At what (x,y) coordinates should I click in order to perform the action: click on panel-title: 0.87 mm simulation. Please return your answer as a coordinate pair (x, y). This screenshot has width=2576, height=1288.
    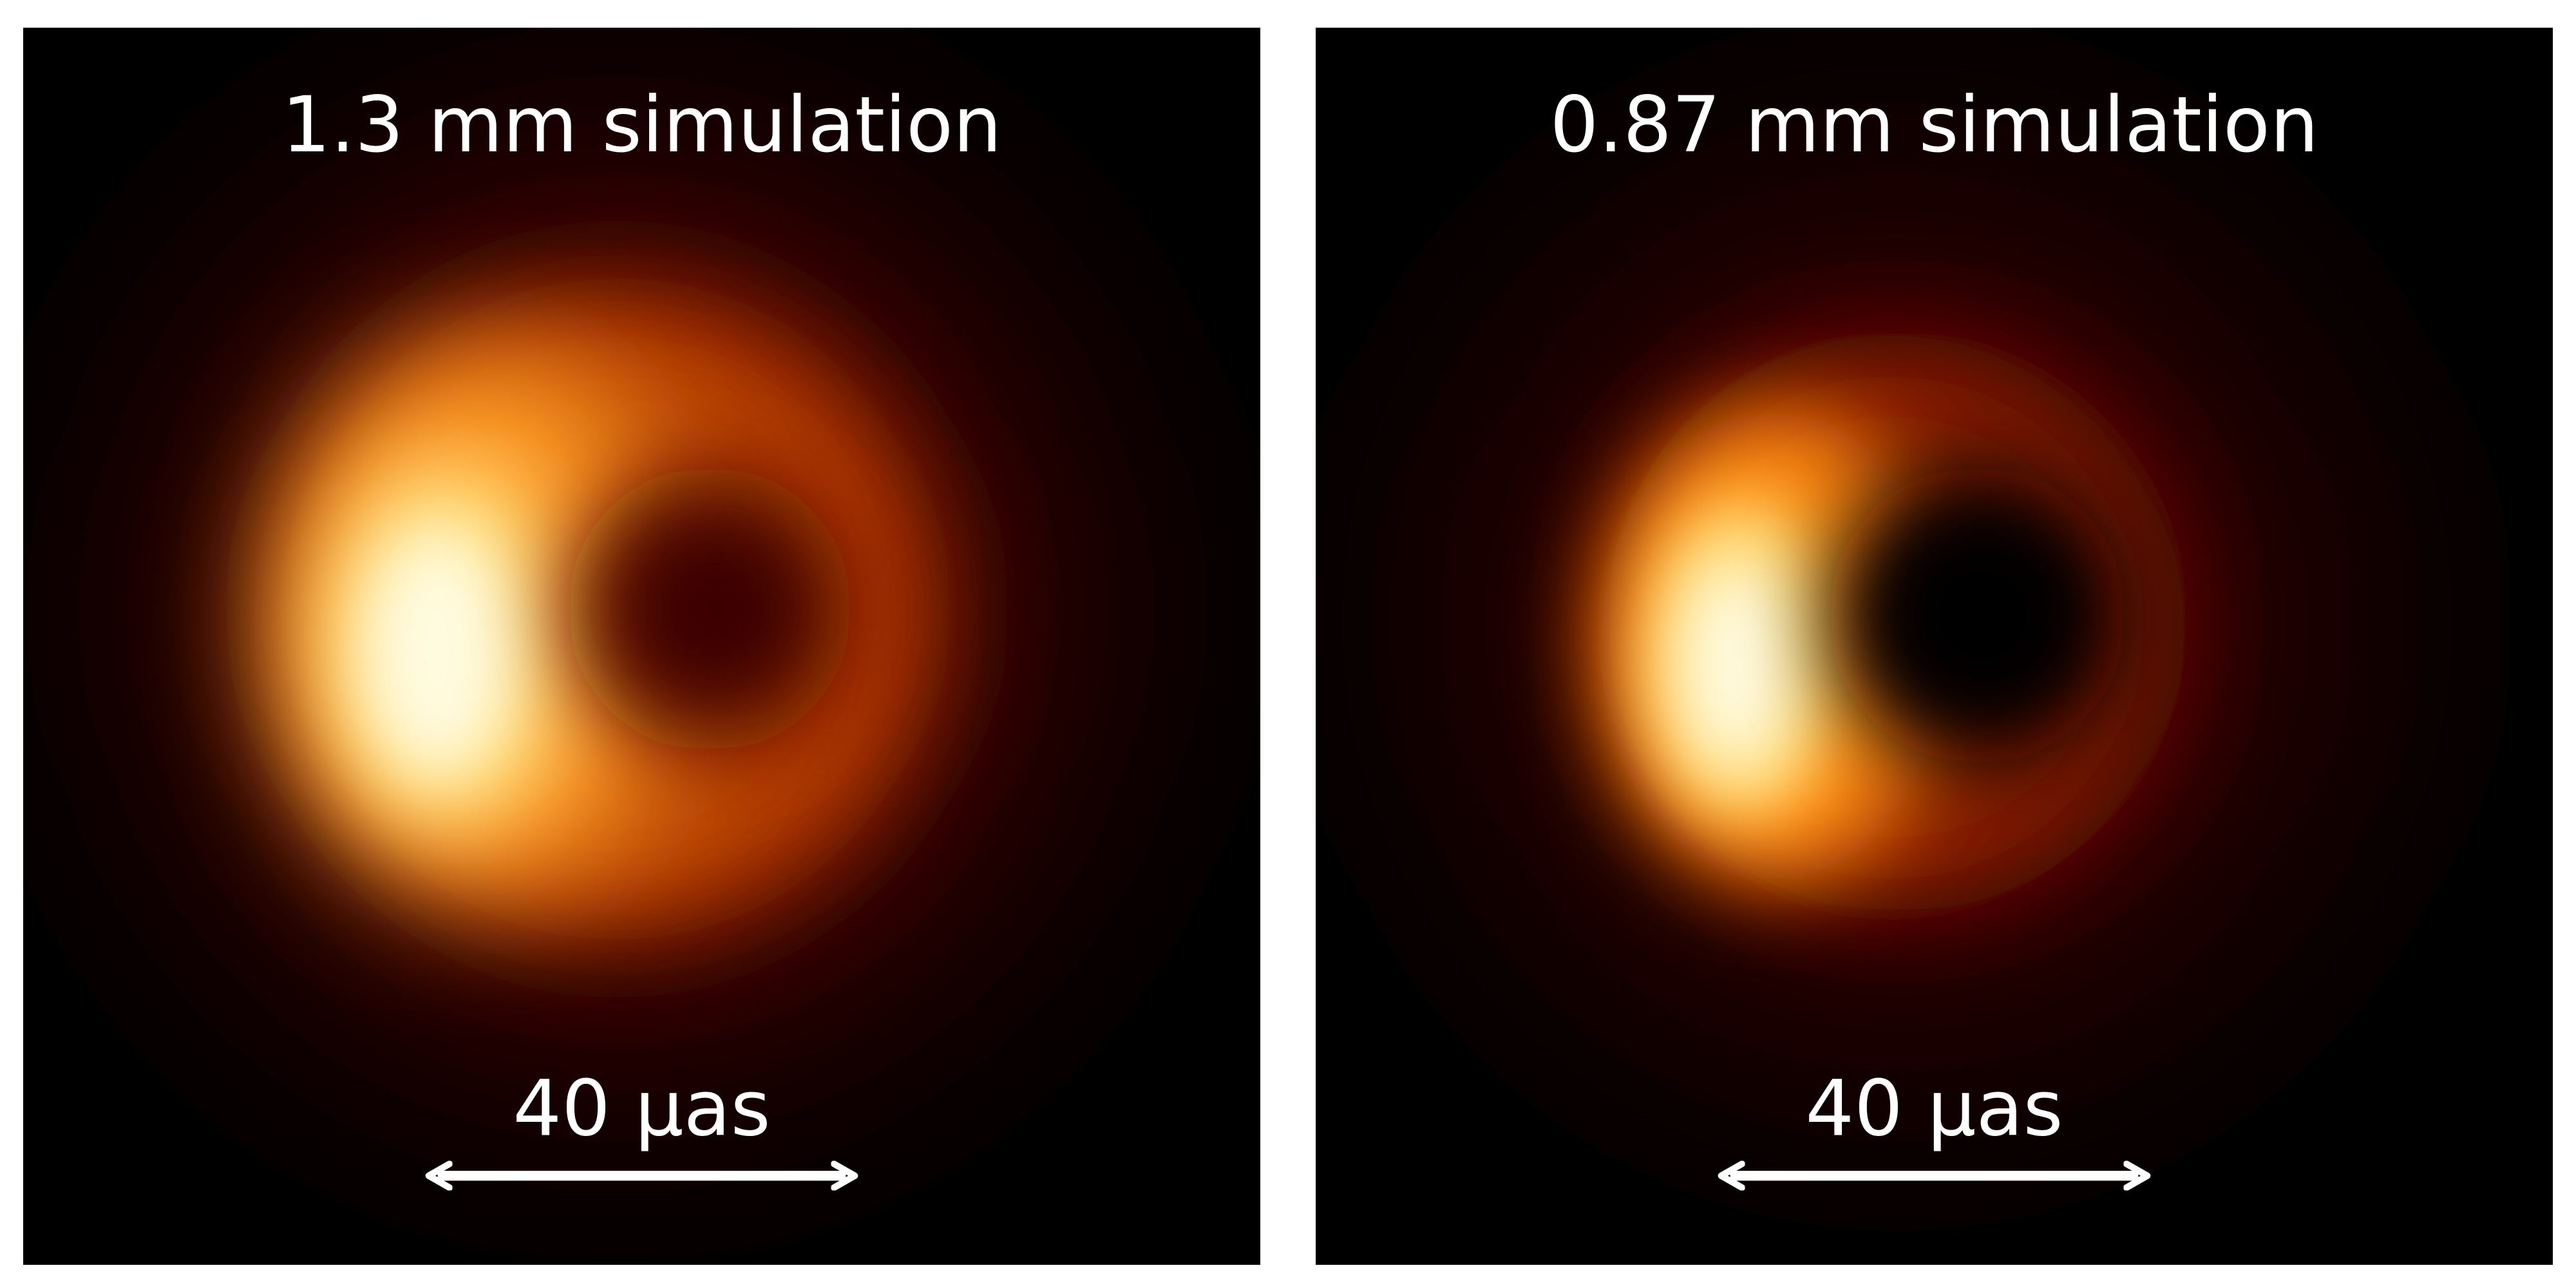
    Looking at the image, I should click on (1934, 125).